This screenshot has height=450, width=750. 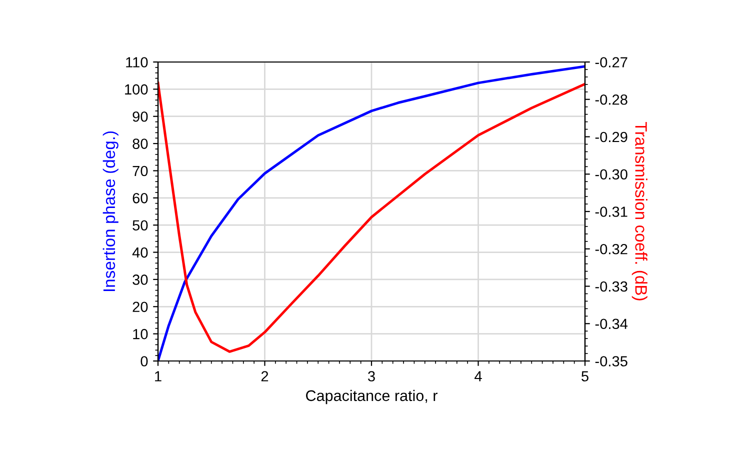 What do you see at coordinates (110, 211) in the screenshot?
I see `y-axis-title: Insertion phase (deg.)` at bounding box center [110, 211].